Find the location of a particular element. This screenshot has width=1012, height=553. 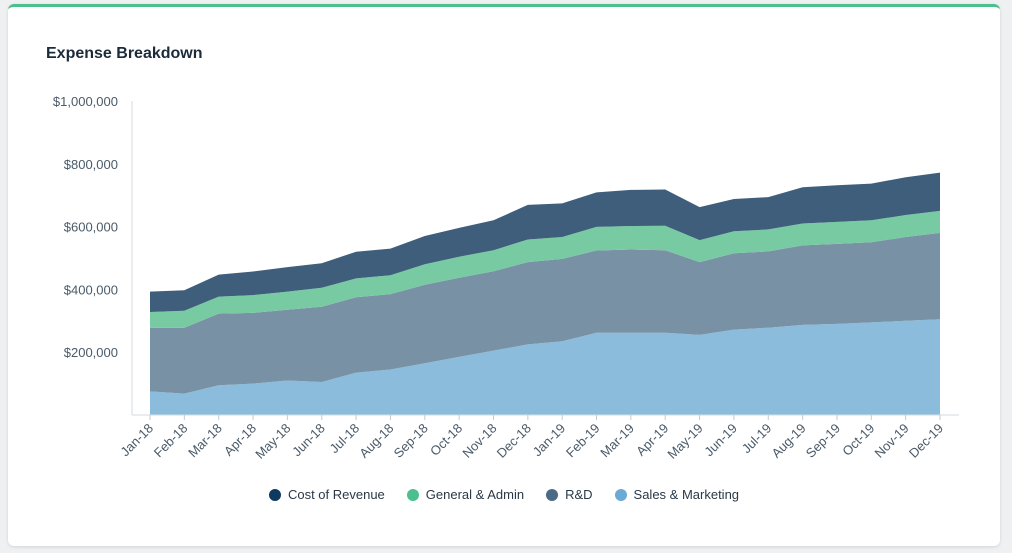

x-tick-label: Aug-18 is located at coordinates (376, 441).